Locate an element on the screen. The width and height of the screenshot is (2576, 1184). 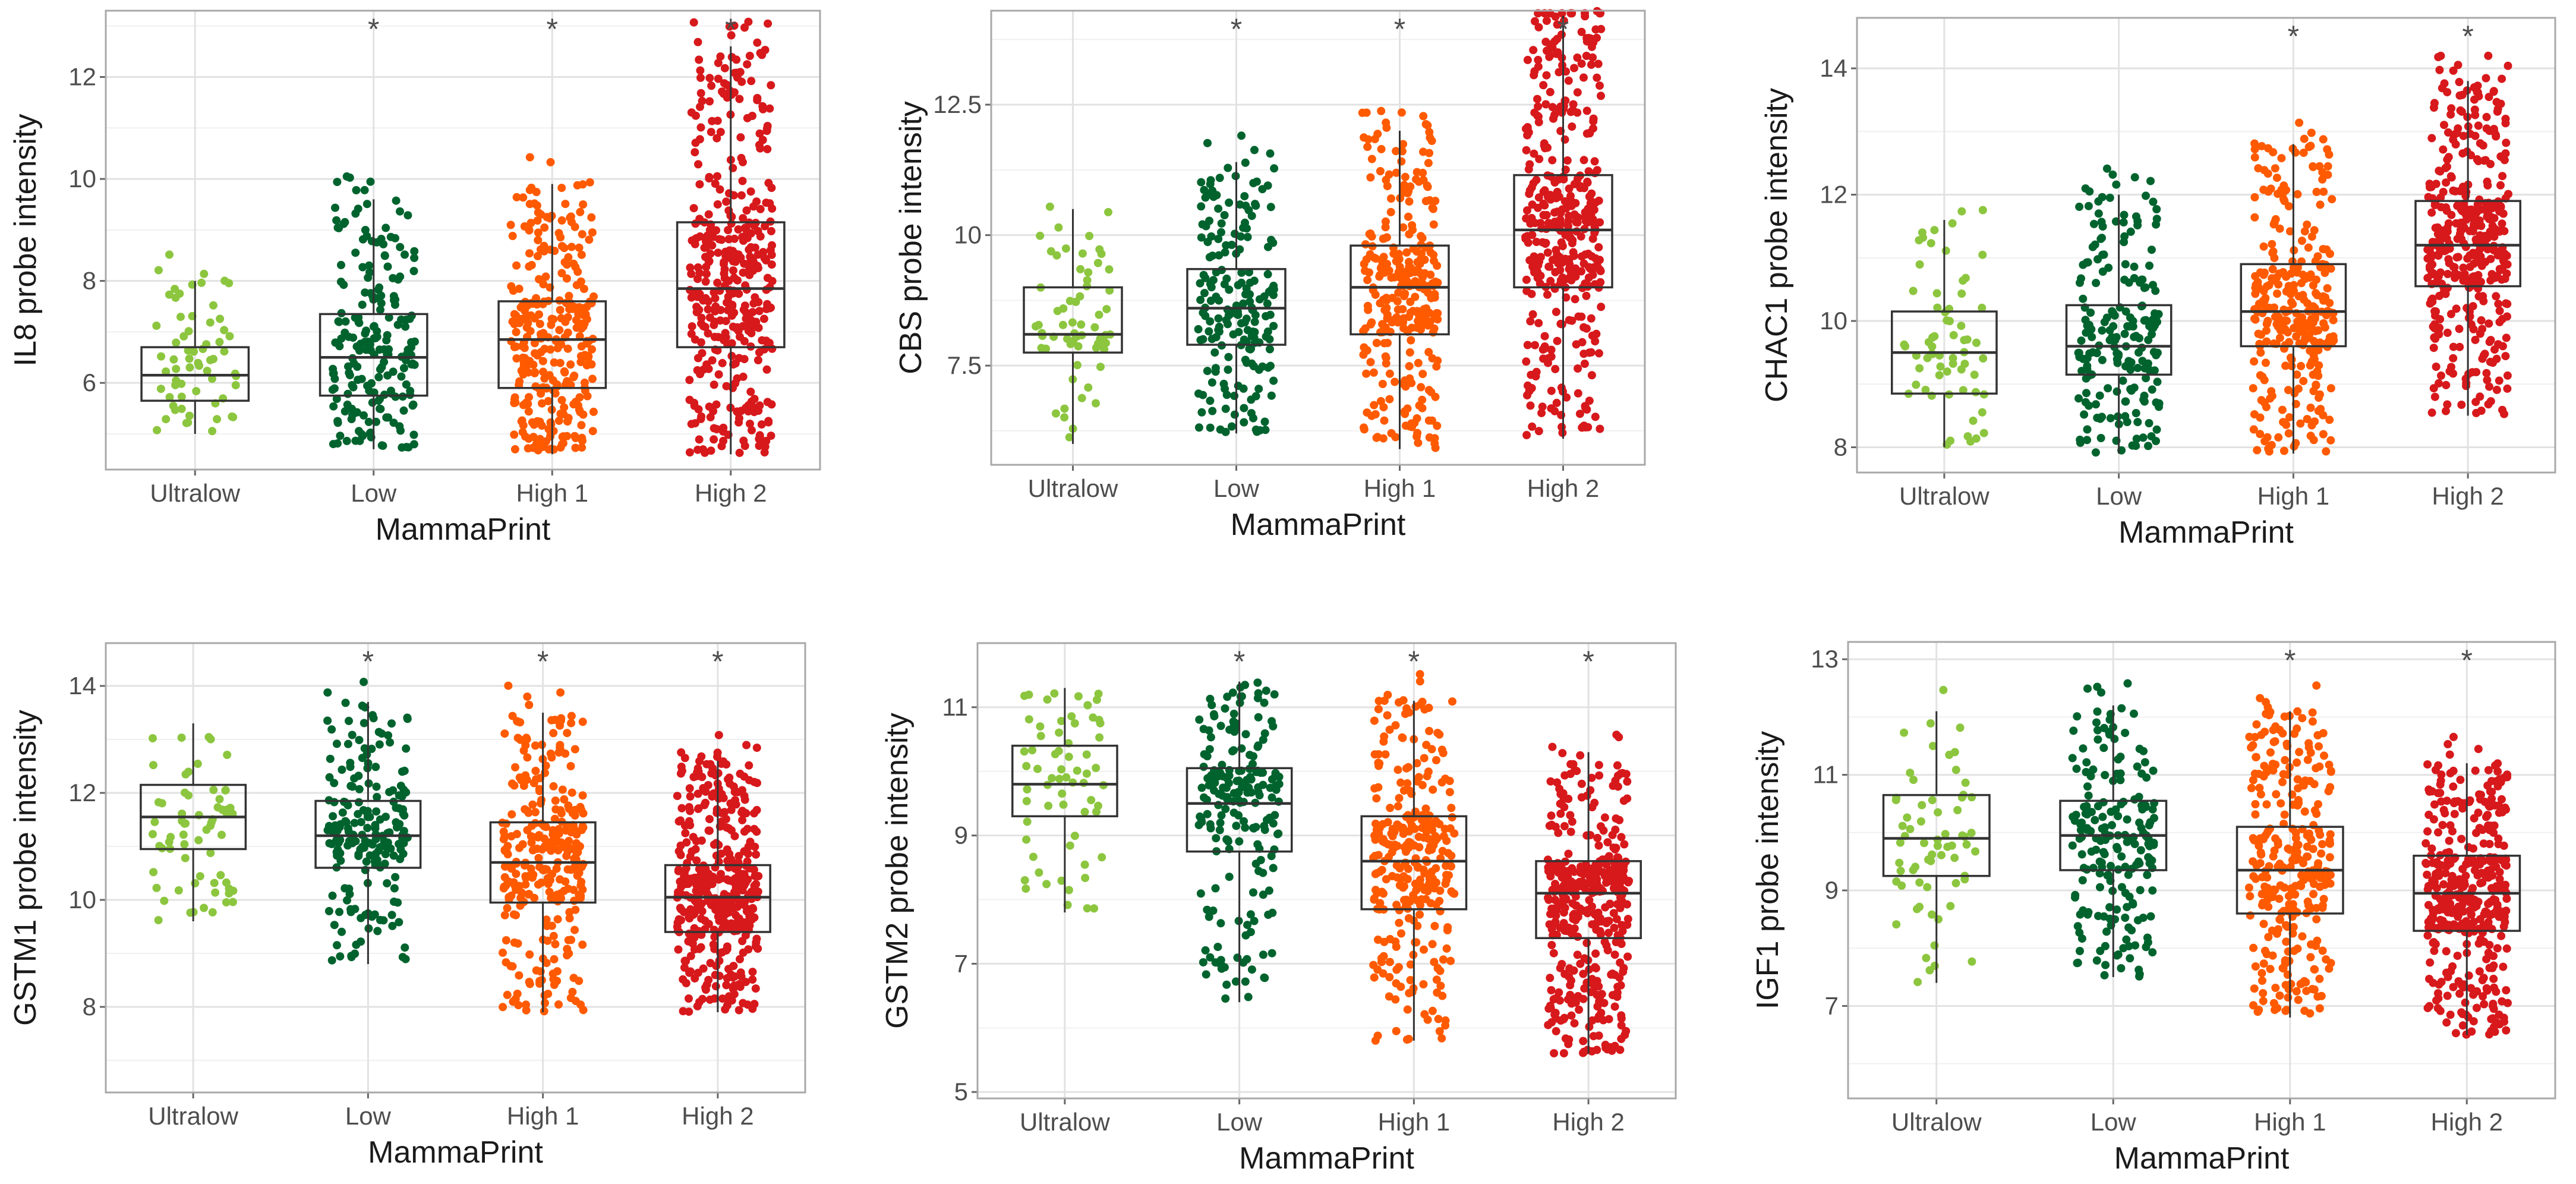
y-tick-label: 12 is located at coordinates (82, 77).